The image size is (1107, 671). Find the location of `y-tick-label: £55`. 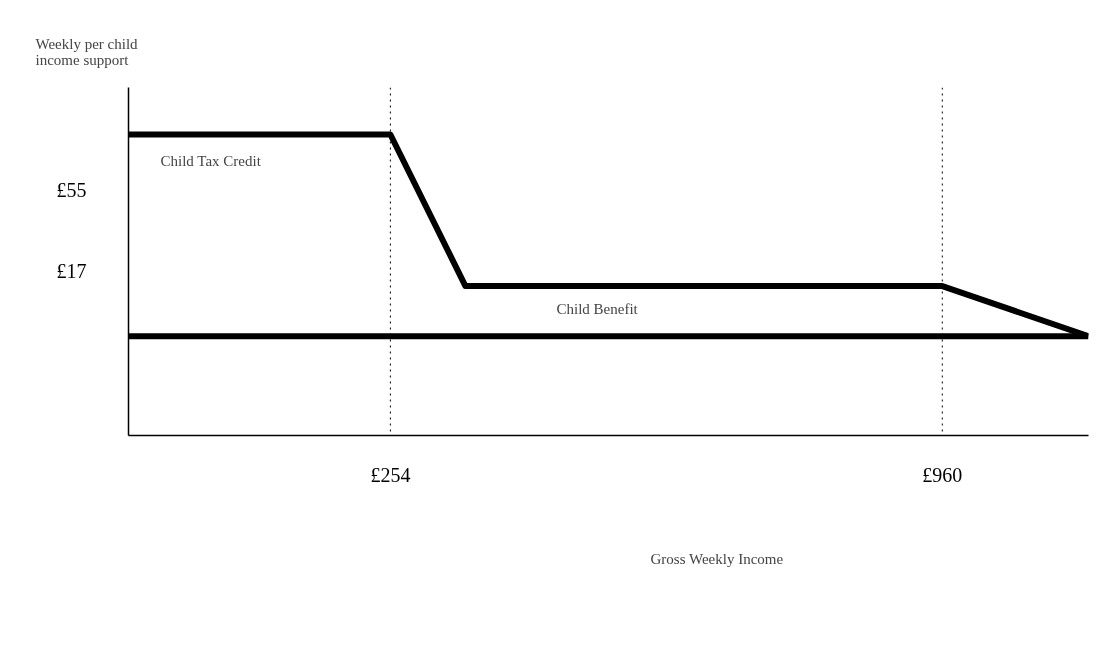

y-tick-label: £55 is located at coordinates (71, 189).